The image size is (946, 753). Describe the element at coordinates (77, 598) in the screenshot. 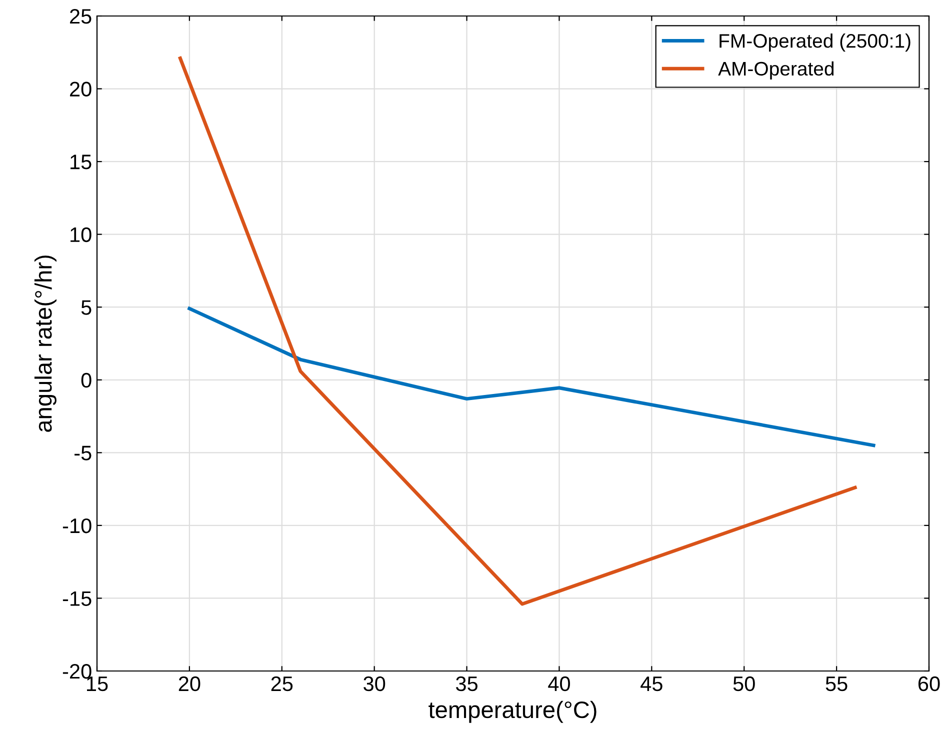

I see `y-tick-label: -15` at that location.